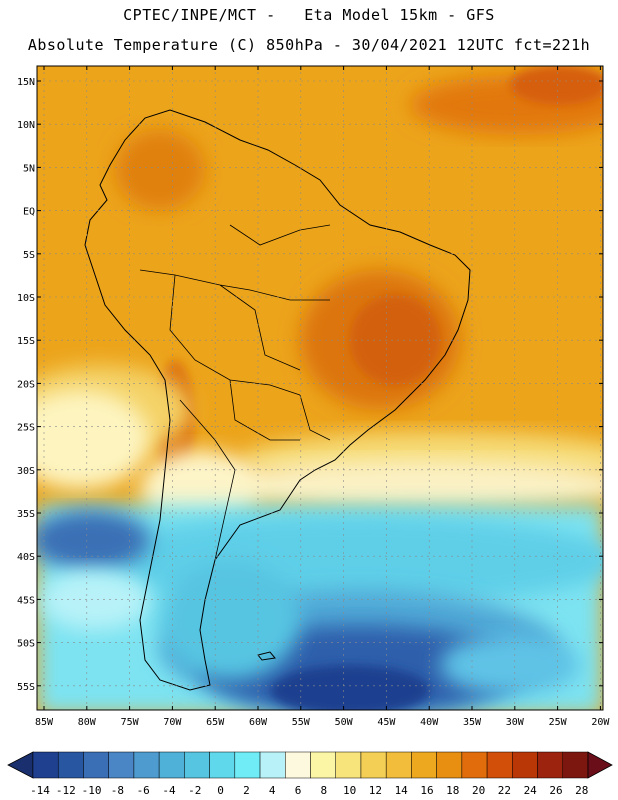 The image size is (618, 800). I want to click on lat-label-40S: 40S, so click(26, 557).